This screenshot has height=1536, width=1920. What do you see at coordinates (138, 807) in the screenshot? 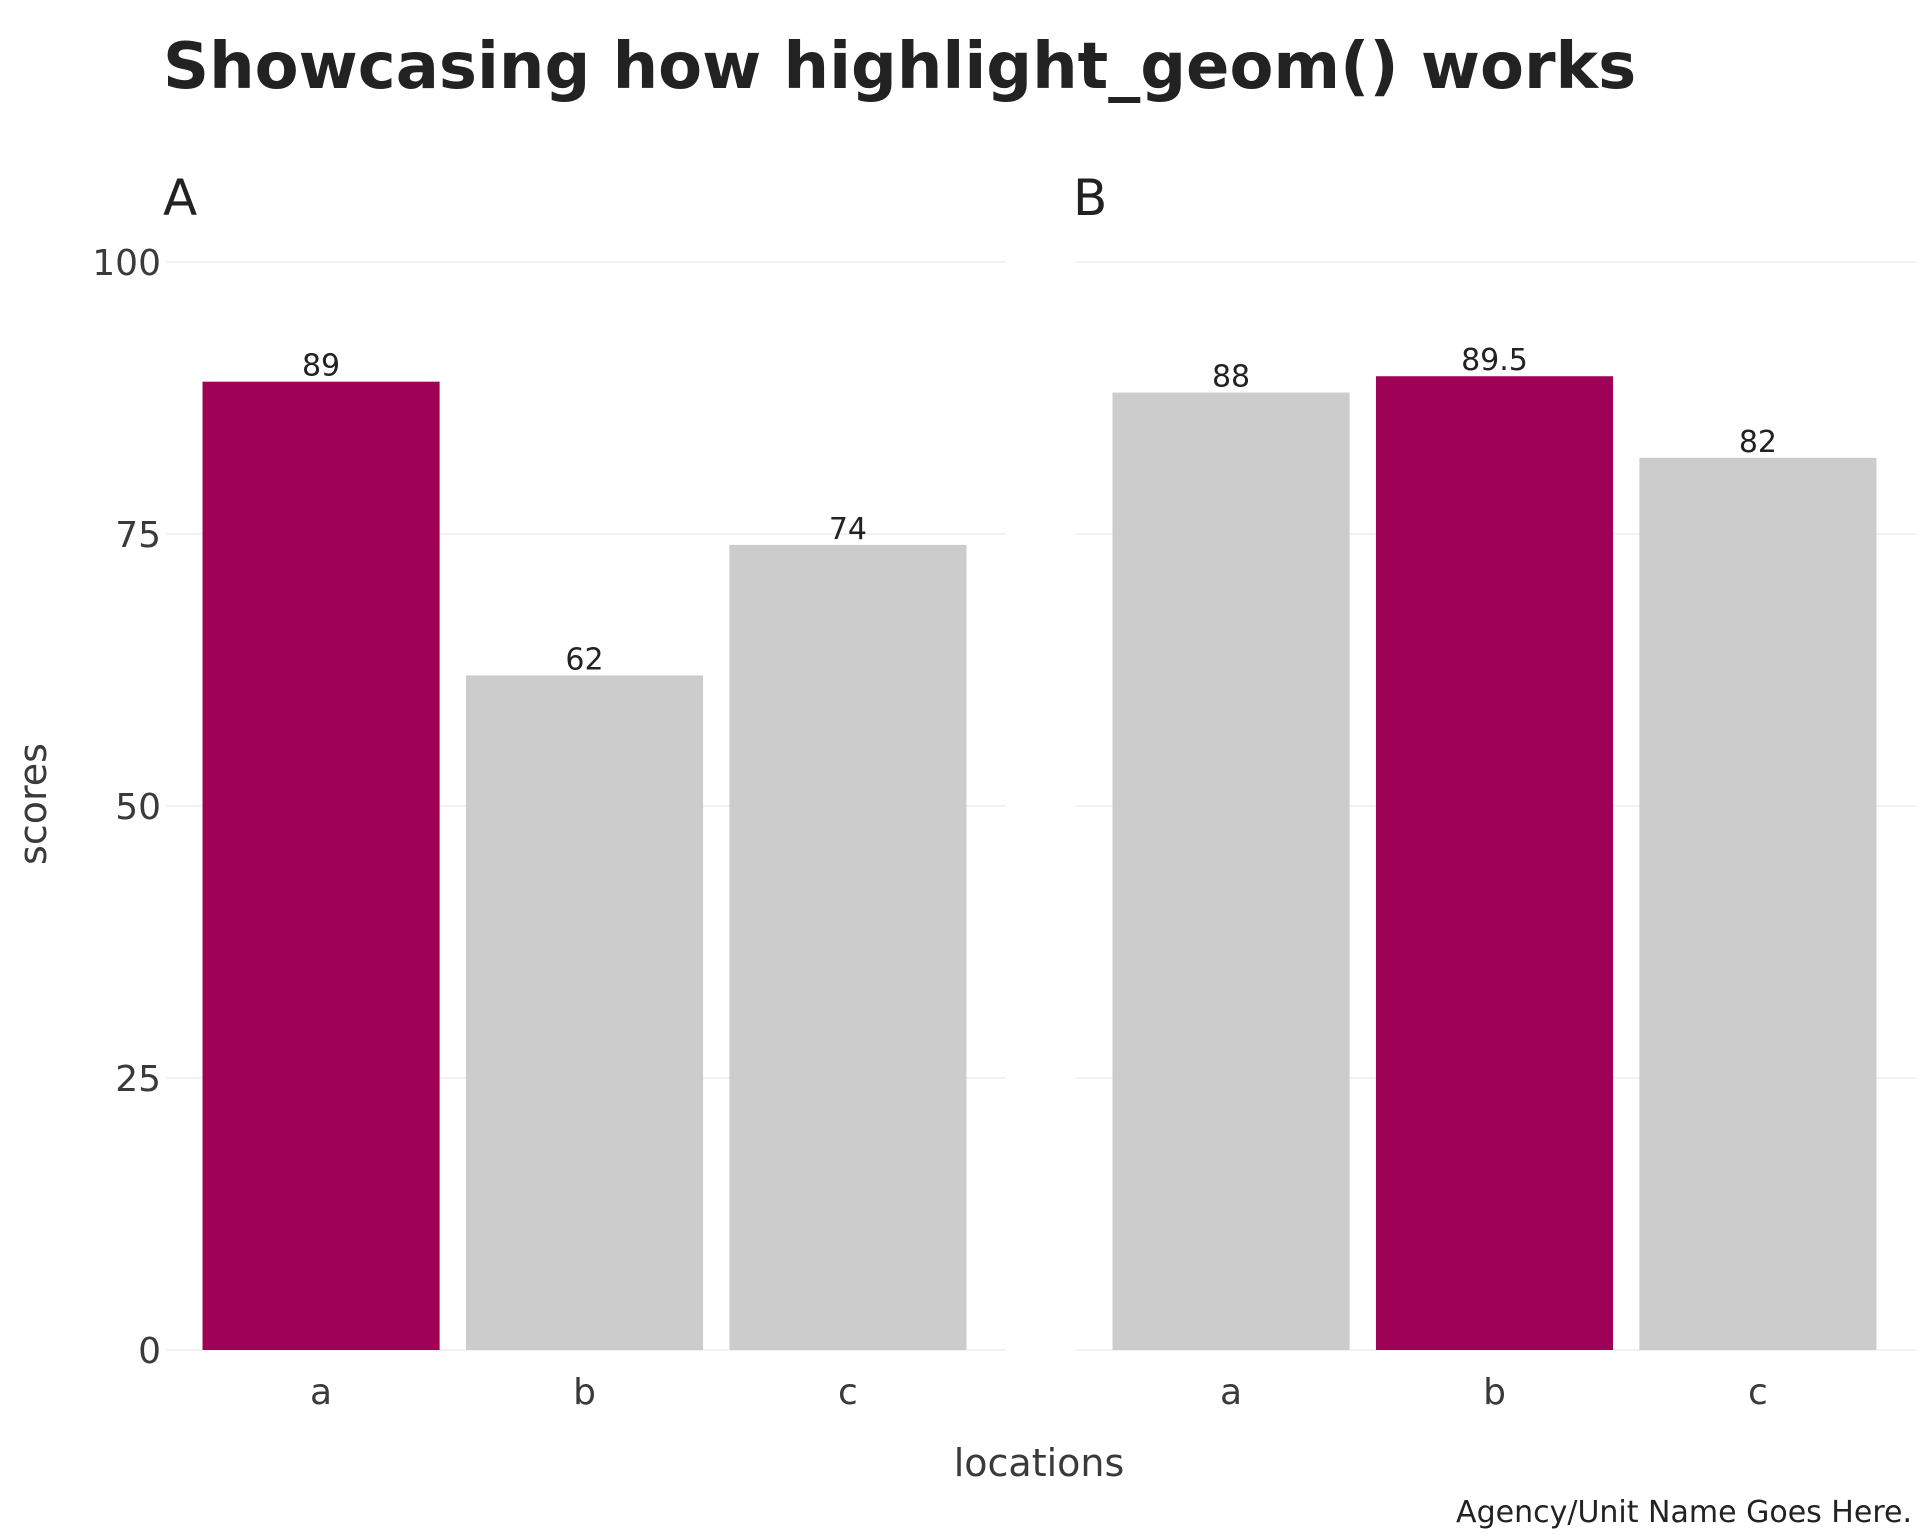
I see `y-tick-label: 50` at bounding box center [138, 807].